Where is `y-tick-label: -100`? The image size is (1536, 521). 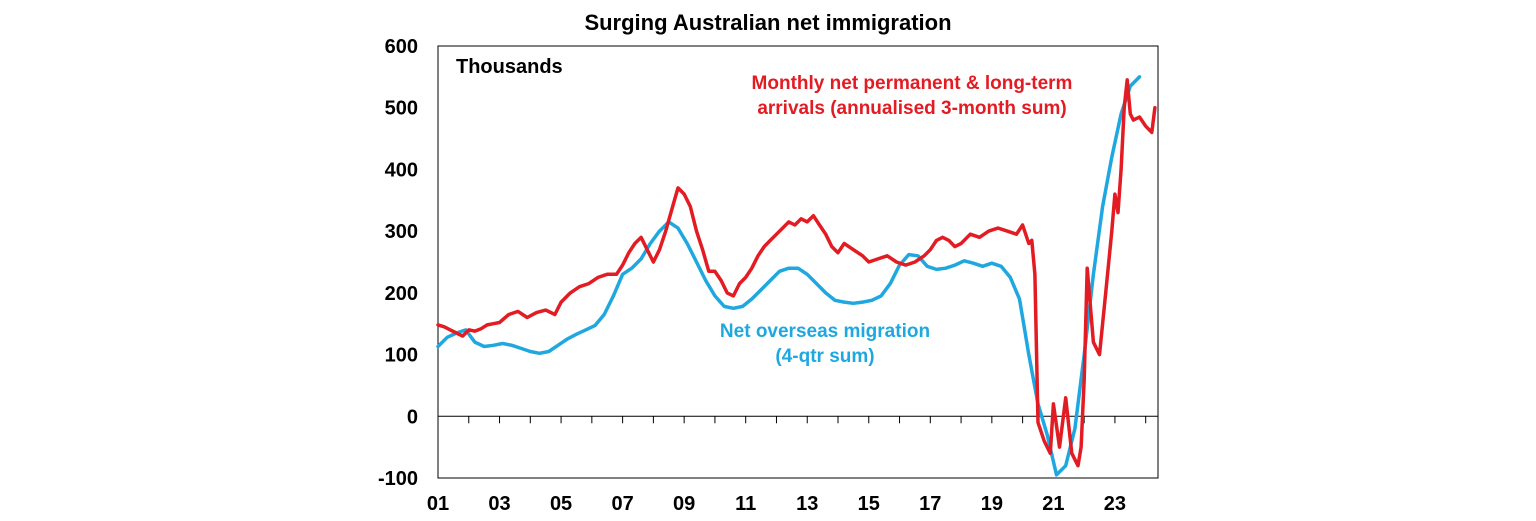 y-tick-label: -100 is located at coordinates (398, 479).